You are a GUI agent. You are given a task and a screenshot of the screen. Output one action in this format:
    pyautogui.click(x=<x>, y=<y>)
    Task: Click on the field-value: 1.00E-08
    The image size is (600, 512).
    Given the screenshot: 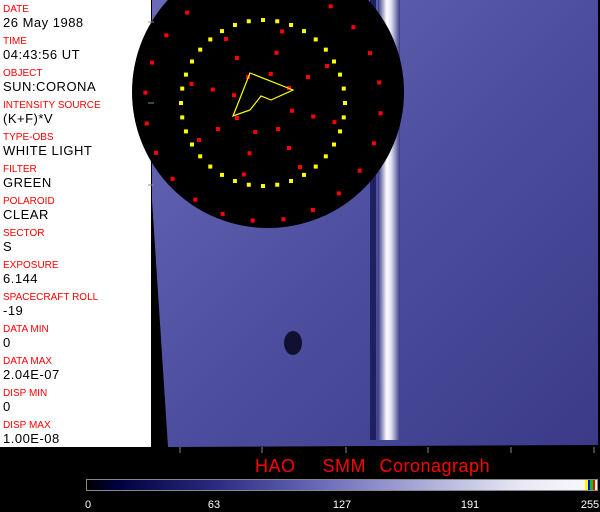 What is the action you would take?
    pyautogui.click(x=31, y=438)
    